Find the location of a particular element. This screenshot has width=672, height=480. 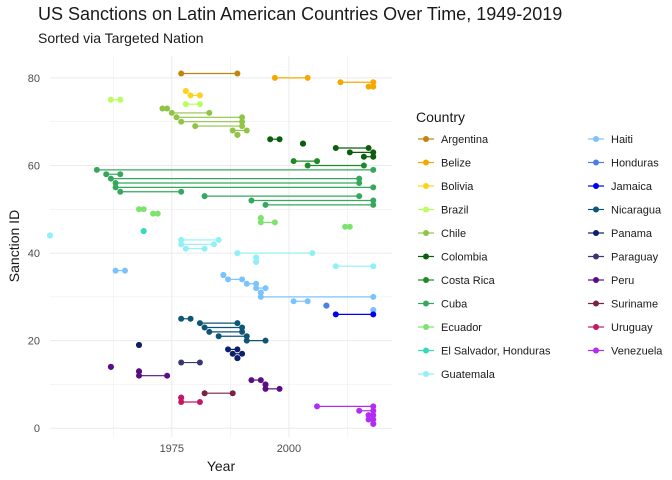

legend-item: Colombia is located at coordinates (453, 258).